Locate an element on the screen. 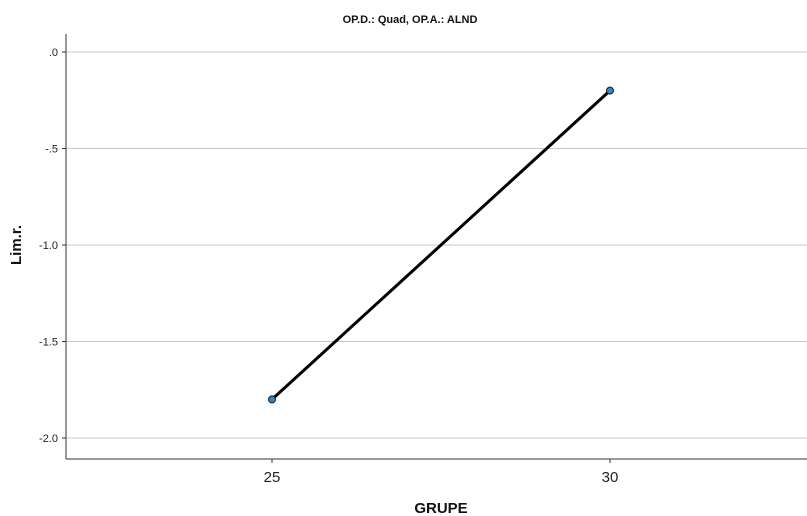  y-tick-label: -1.0 is located at coordinates (48, 246).